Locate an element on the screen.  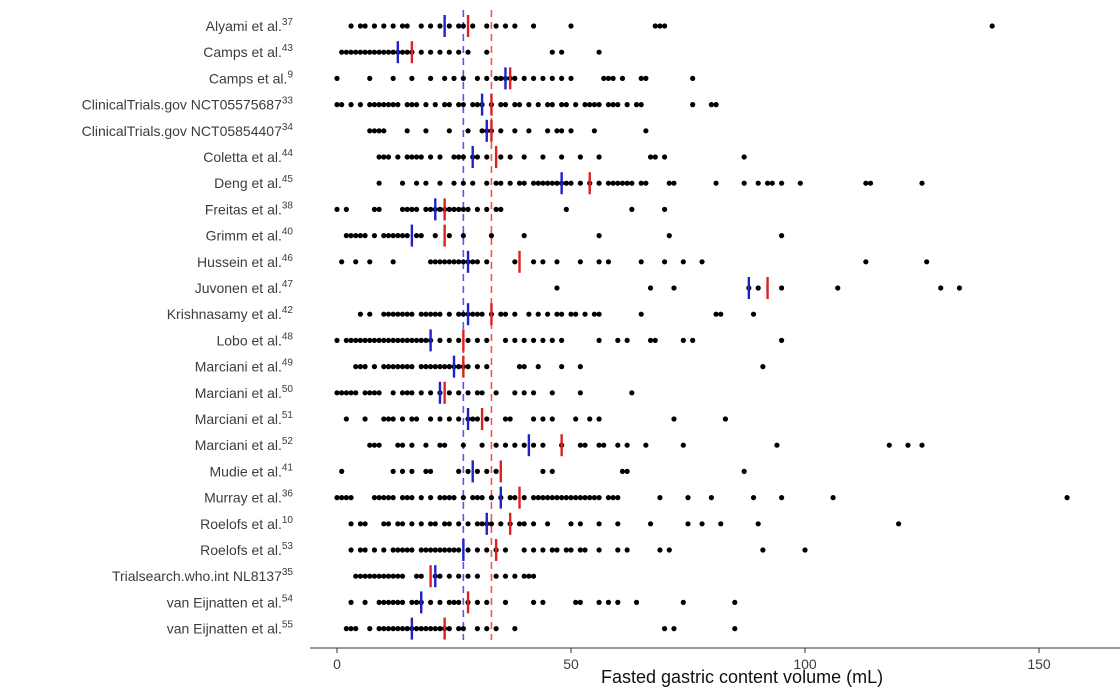
study-name: Roelofs et al. is located at coordinates (241, 524).